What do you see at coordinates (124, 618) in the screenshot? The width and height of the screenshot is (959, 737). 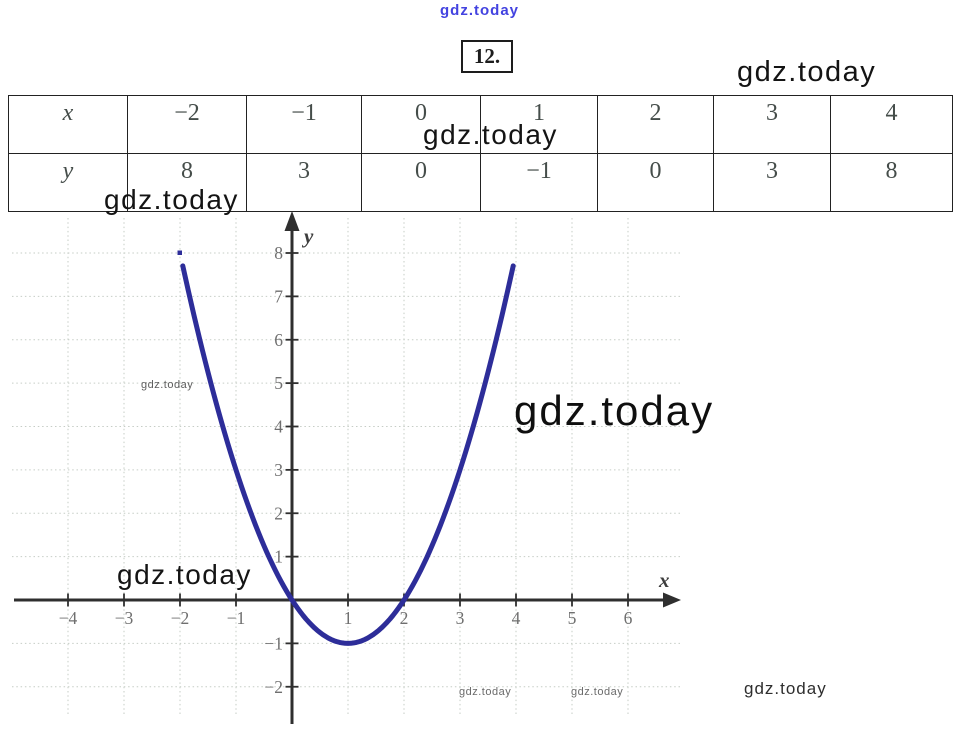 I see `svg-text: −3` at bounding box center [124, 618].